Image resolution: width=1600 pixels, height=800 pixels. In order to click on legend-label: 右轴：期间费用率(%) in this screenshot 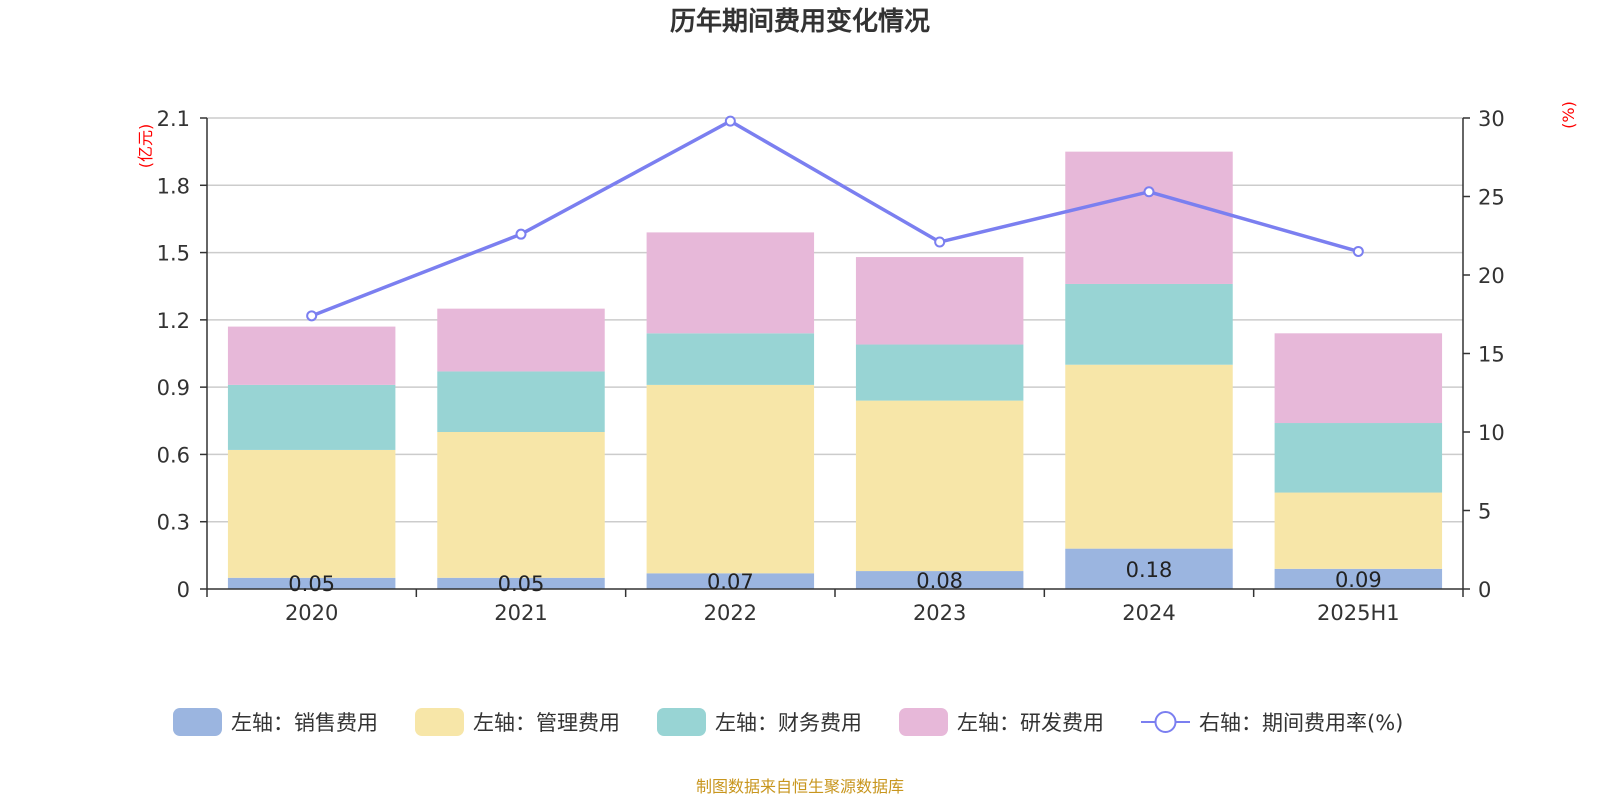, I will do `click(1301, 723)`.